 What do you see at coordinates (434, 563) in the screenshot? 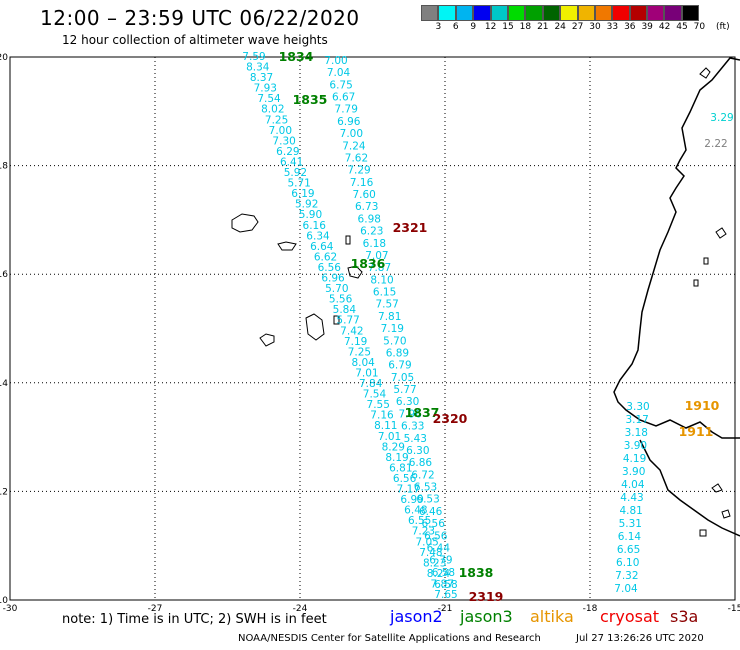
I see `track-a-value: 8.23` at bounding box center [434, 563].